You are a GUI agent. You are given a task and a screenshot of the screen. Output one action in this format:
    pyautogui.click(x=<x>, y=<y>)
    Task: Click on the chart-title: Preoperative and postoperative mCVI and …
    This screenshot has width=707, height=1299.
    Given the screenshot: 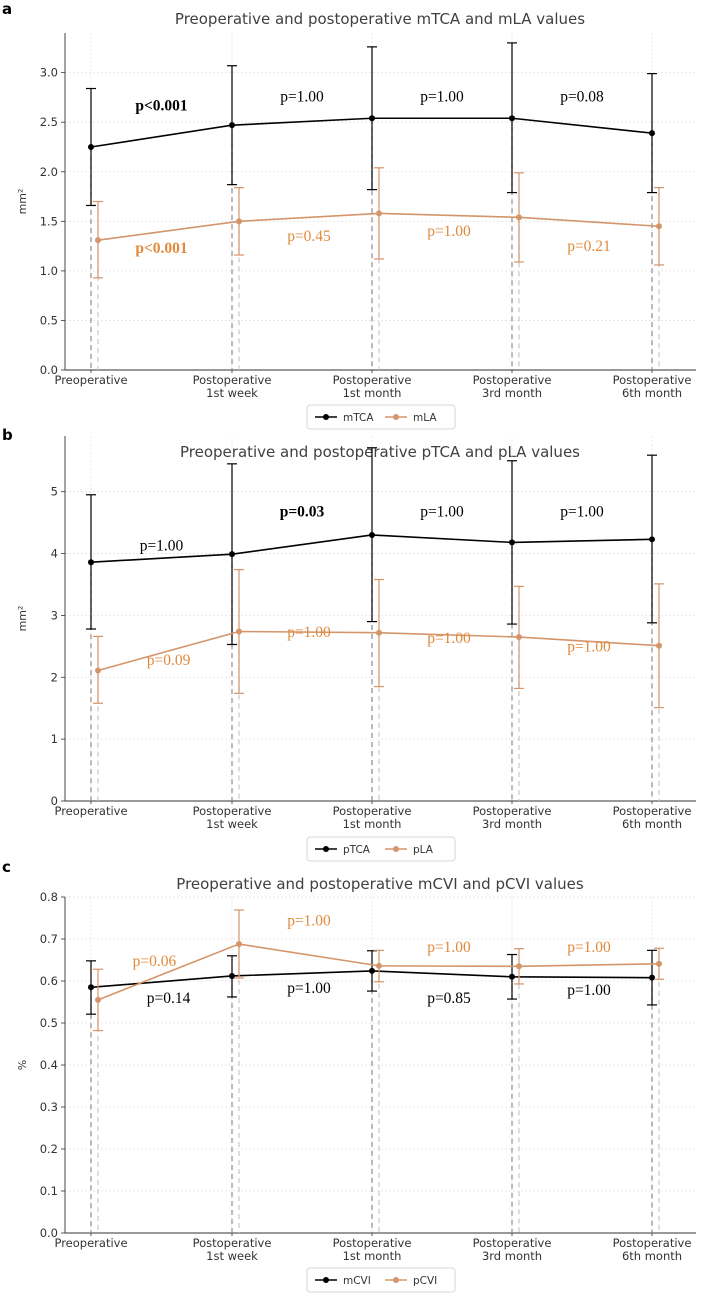 What is the action you would take?
    pyautogui.click(x=380, y=884)
    